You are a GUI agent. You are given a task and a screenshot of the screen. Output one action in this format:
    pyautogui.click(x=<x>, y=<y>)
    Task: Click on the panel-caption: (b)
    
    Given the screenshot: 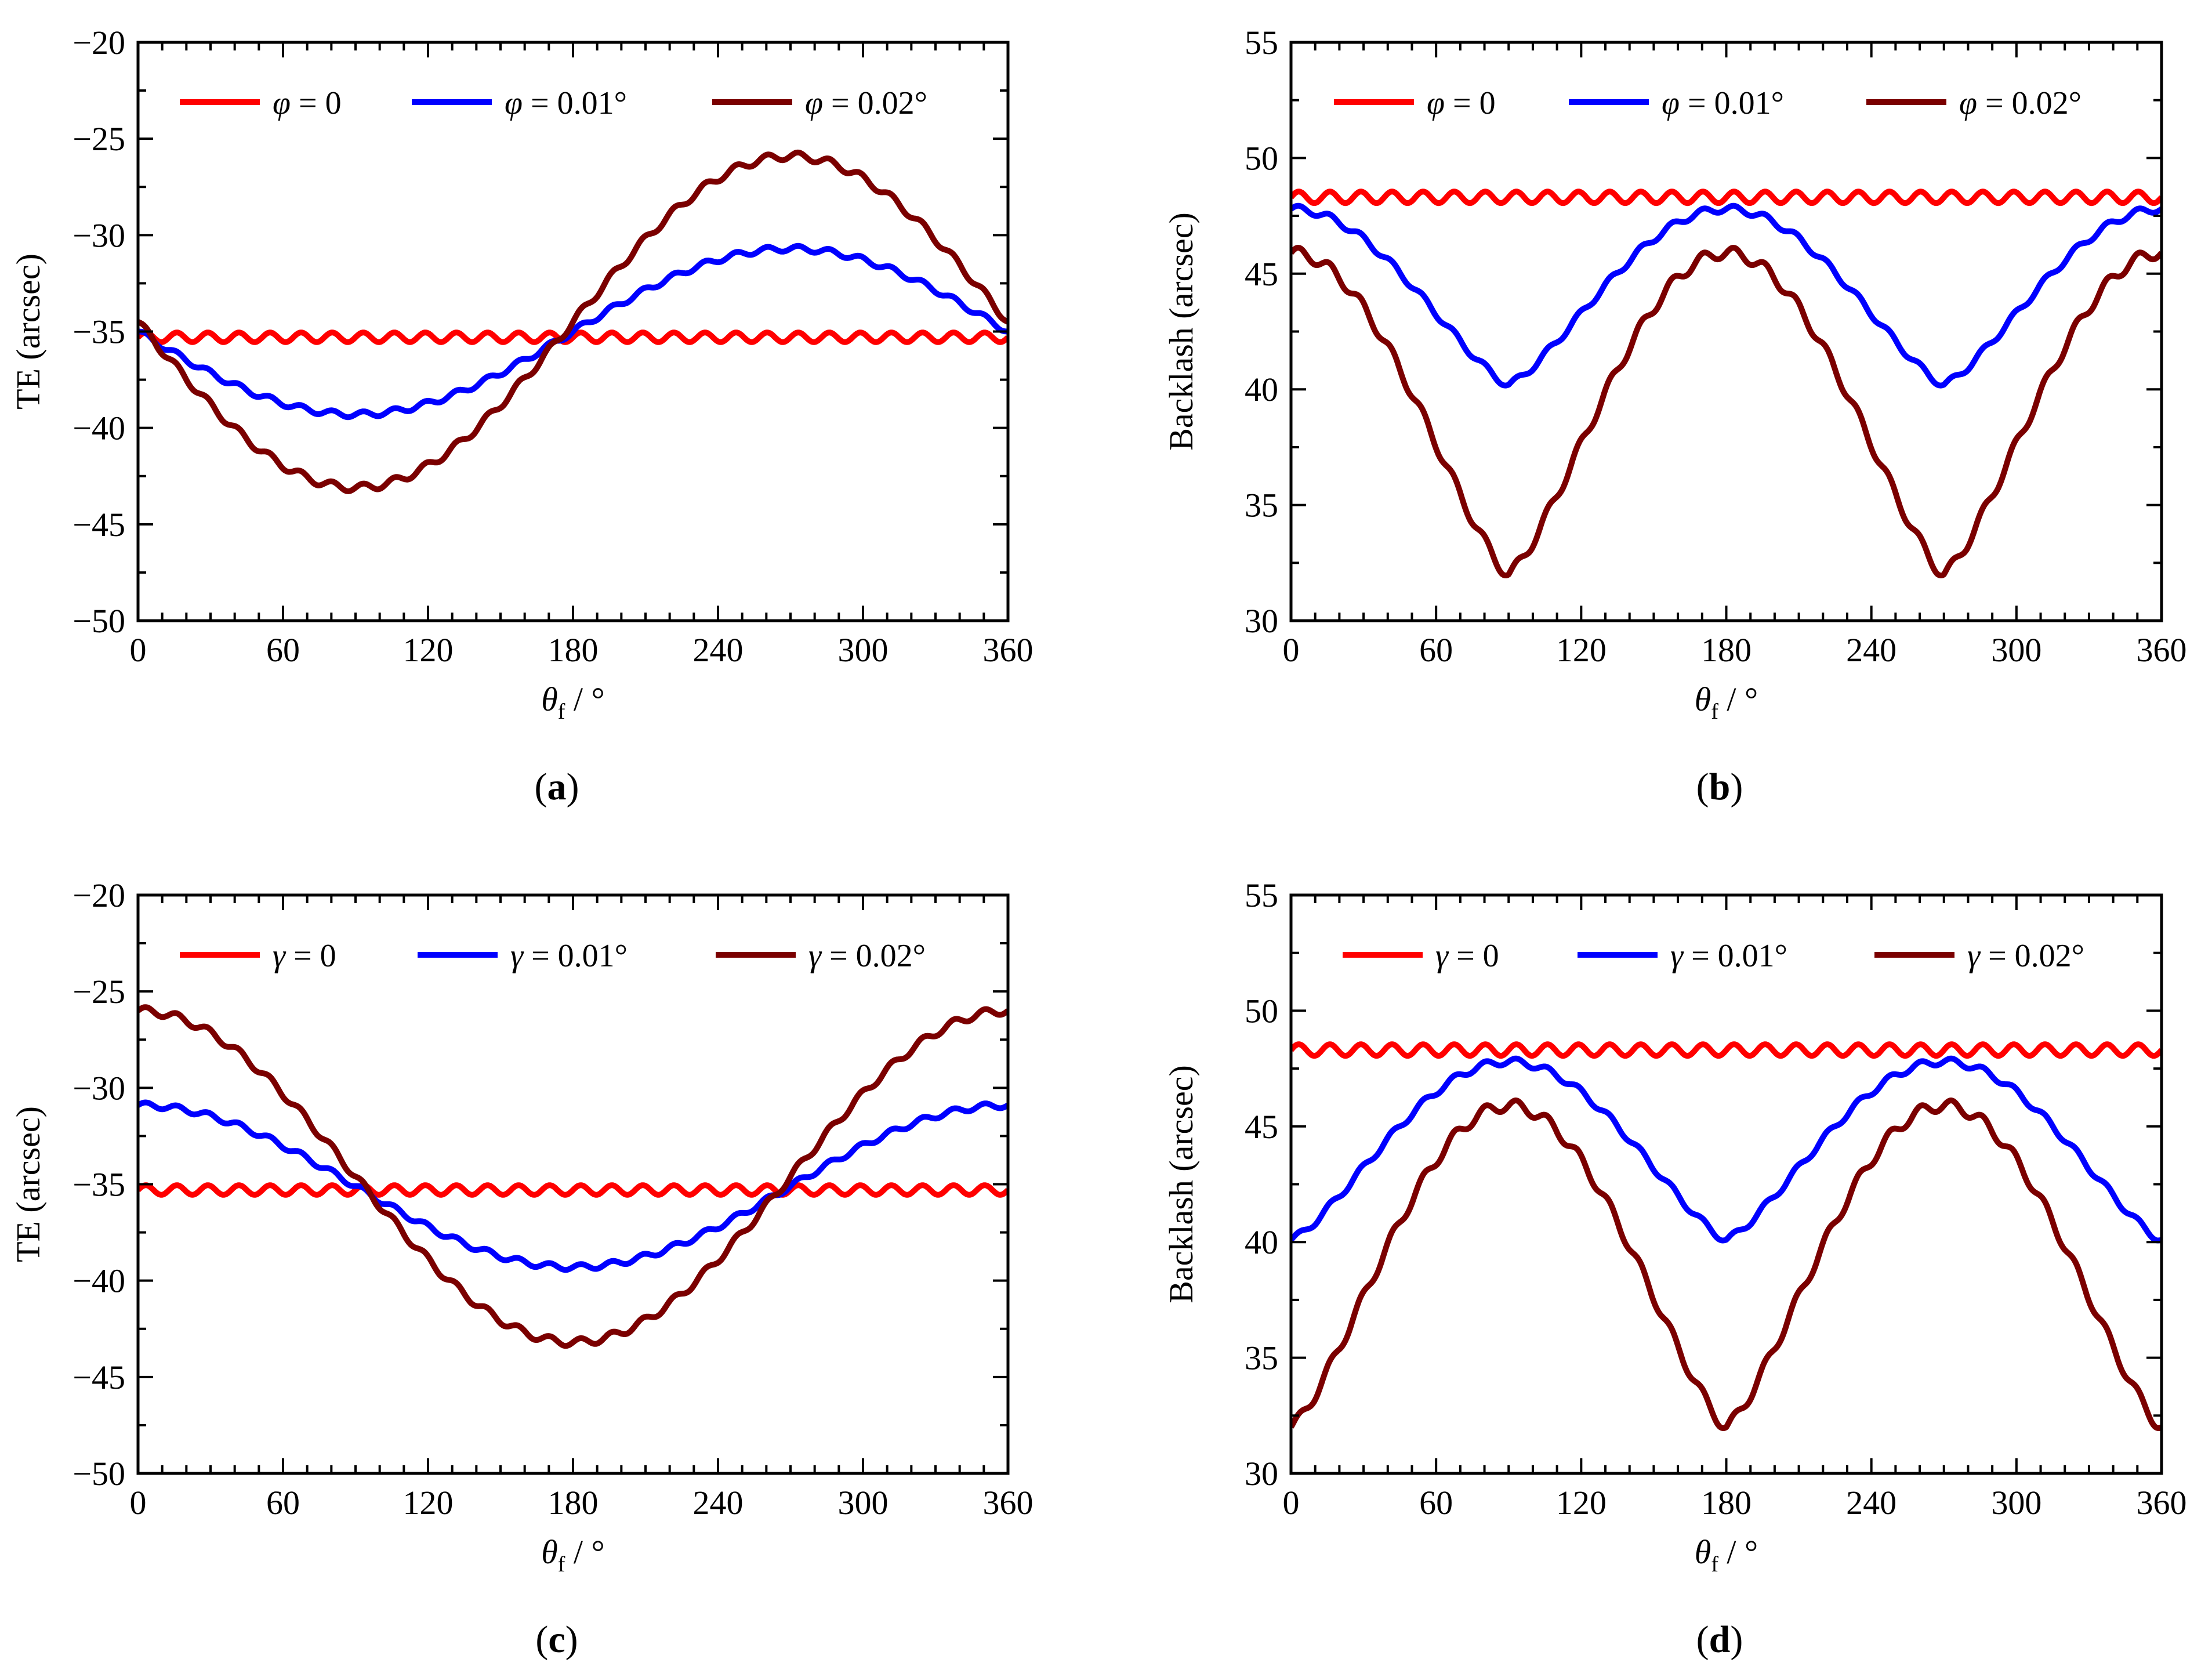 What is the action you would take?
    pyautogui.click(x=1719, y=787)
    